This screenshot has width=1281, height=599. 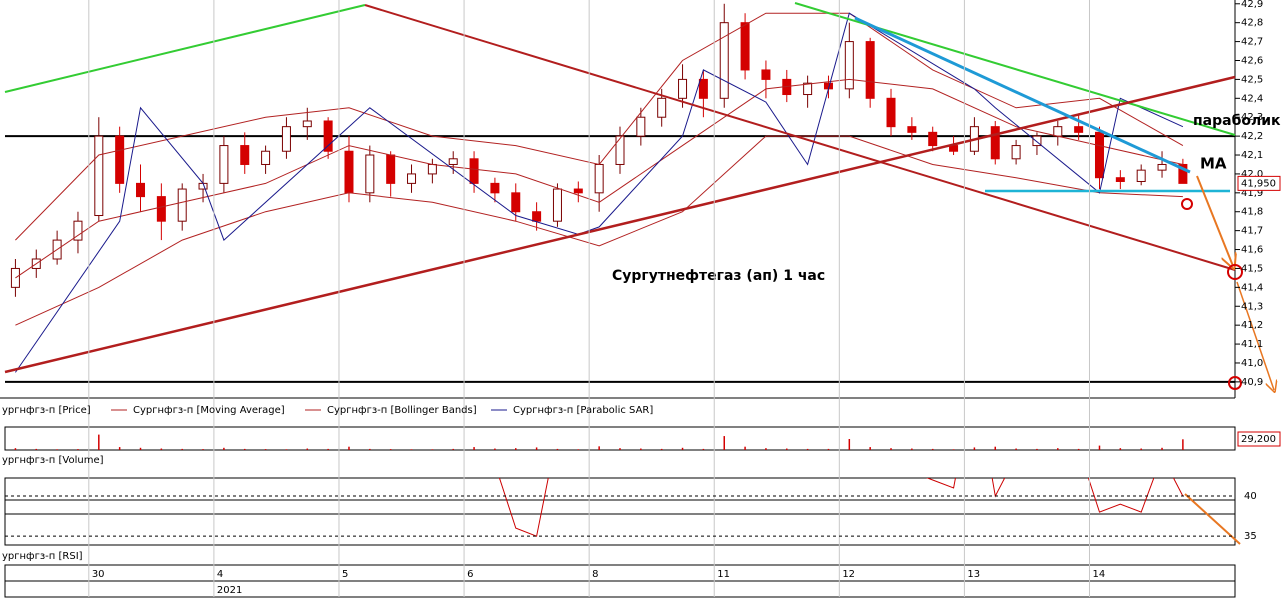 What do you see at coordinates (46, 410) in the screenshot?
I see `legend-entry: ургнфгз-п [Price]` at bounding box center [46, 410].